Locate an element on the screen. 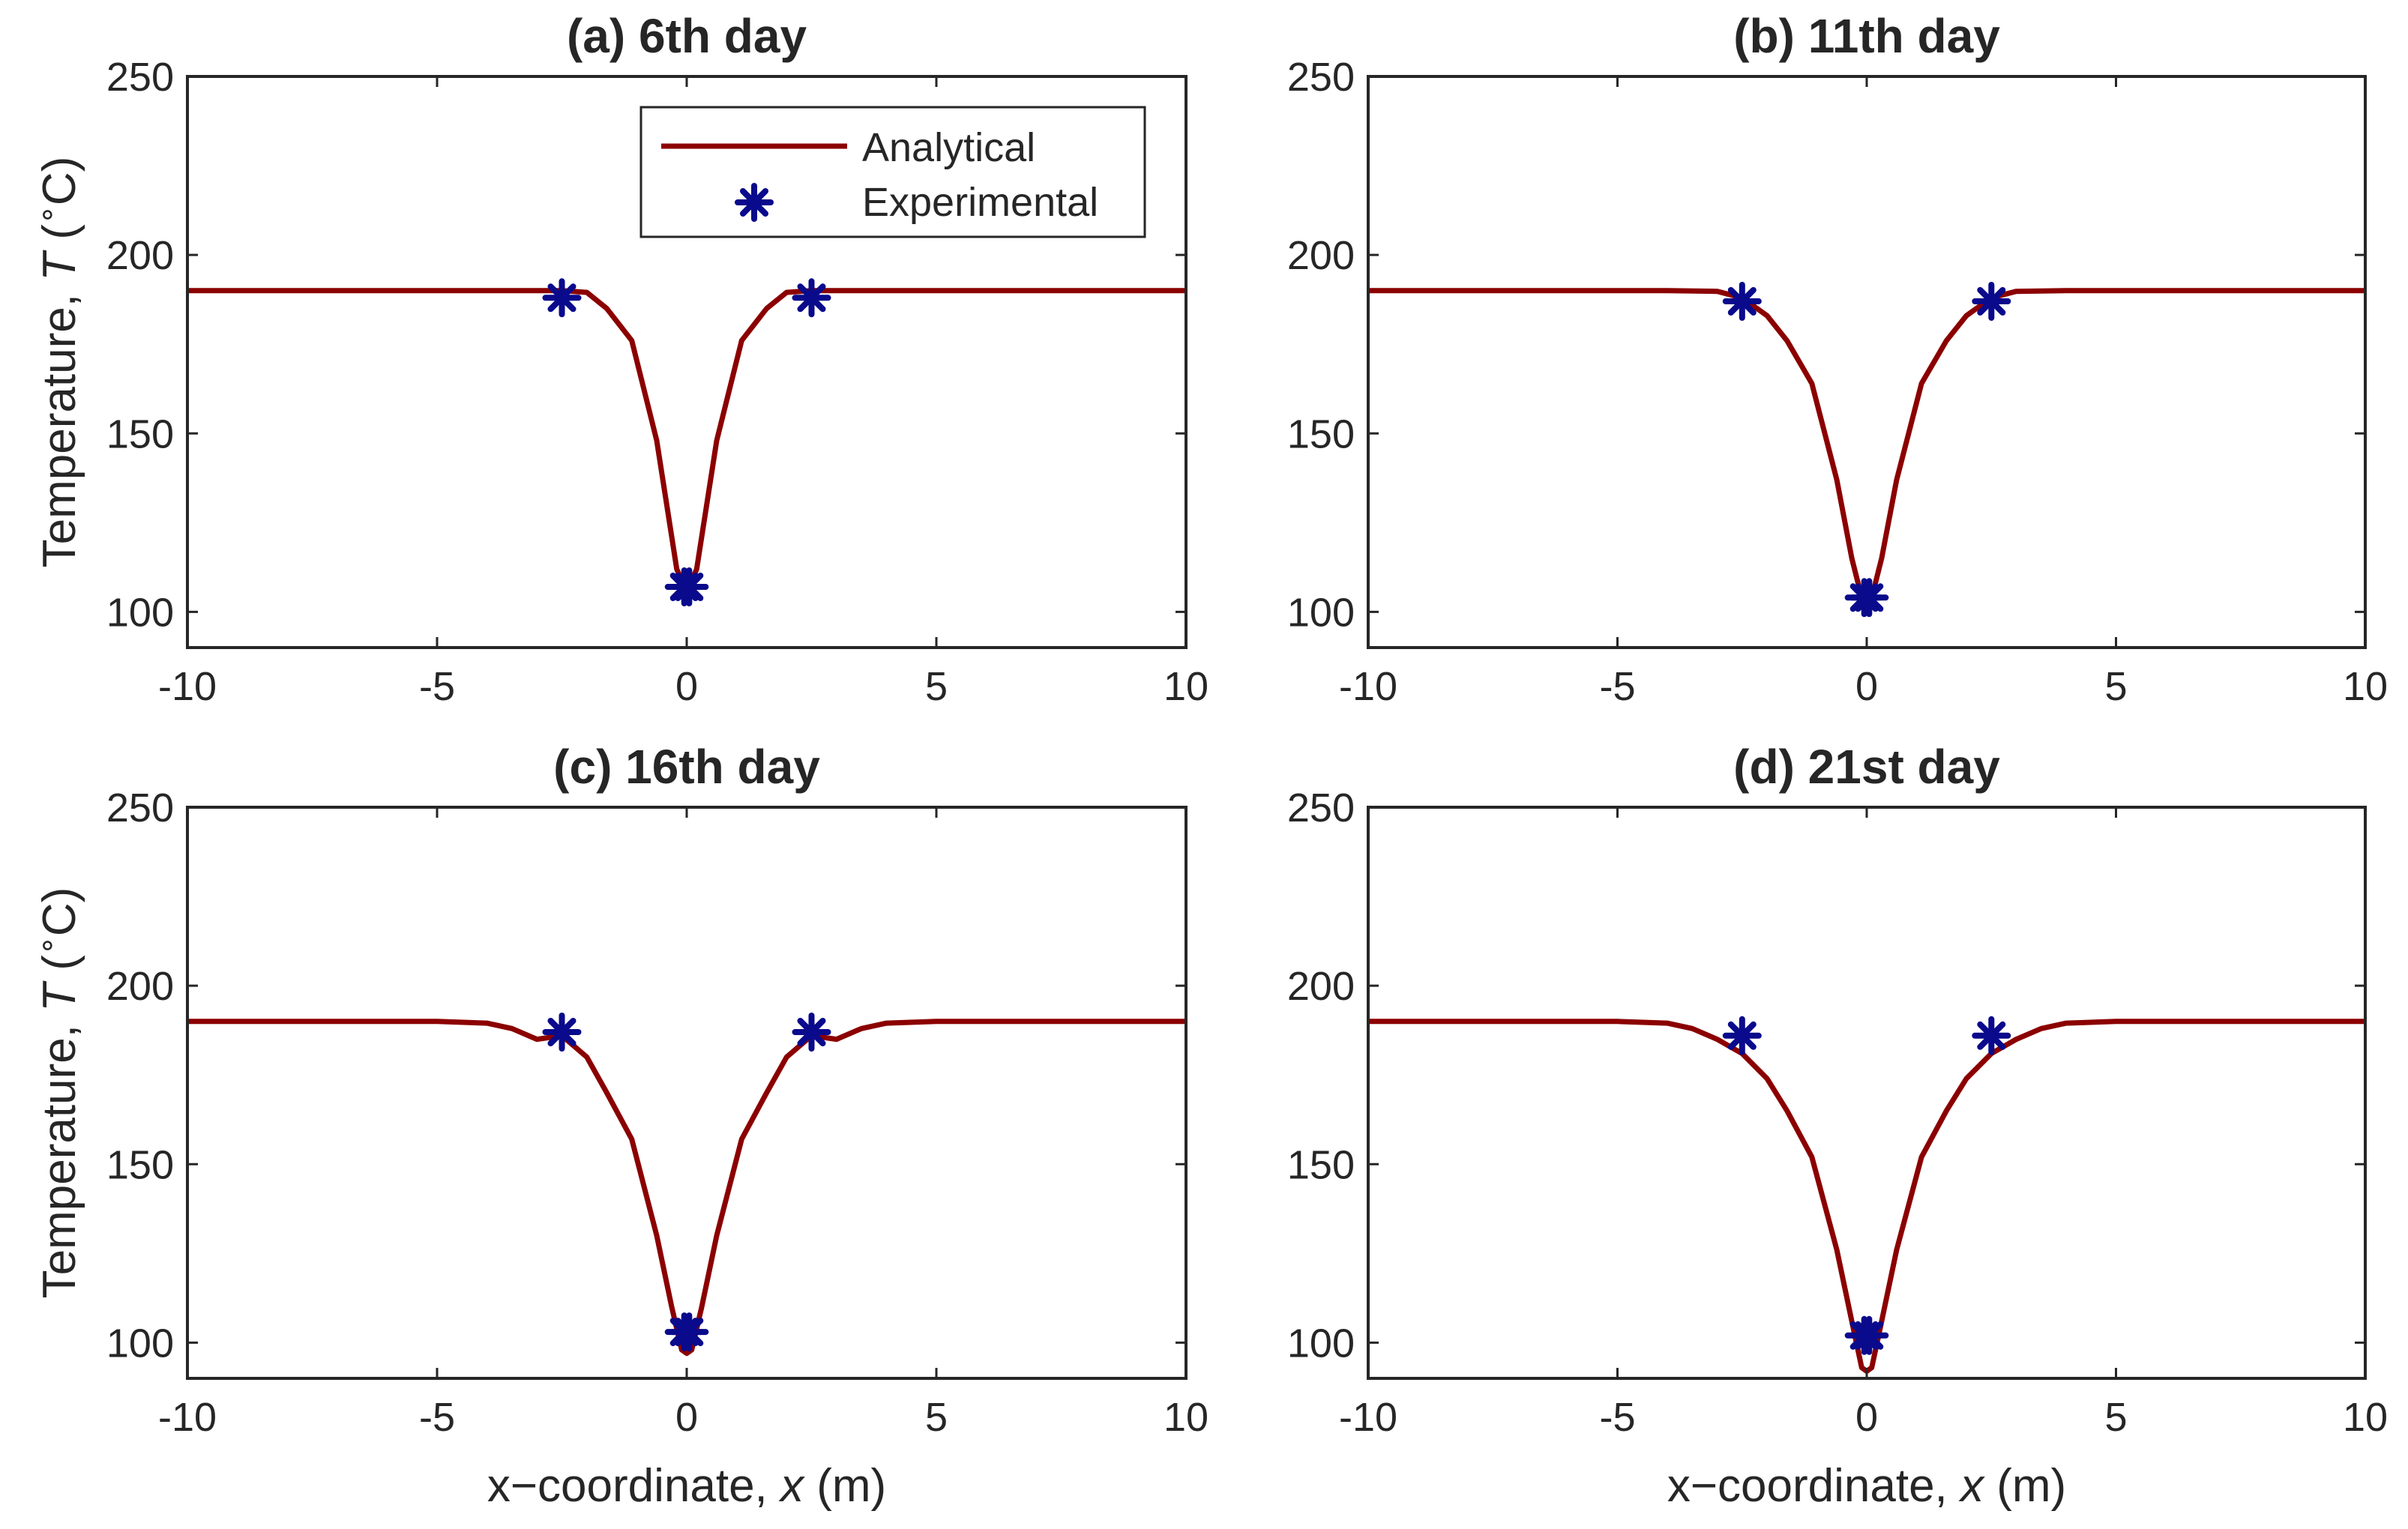 This screenshot has width=2408, height=1529. panel-title: (c) 16th day is located at coordinates (686, 767).